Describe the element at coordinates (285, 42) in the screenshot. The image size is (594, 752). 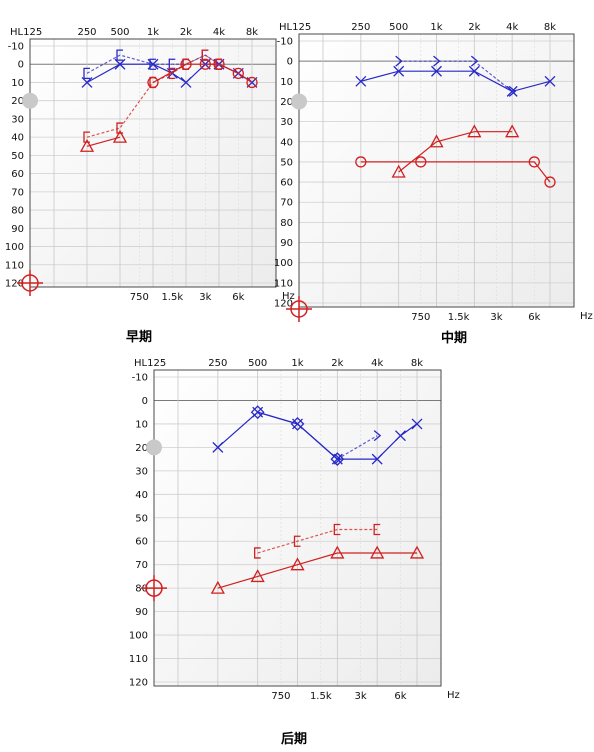
I see `y-tick-label: -10` at that location.